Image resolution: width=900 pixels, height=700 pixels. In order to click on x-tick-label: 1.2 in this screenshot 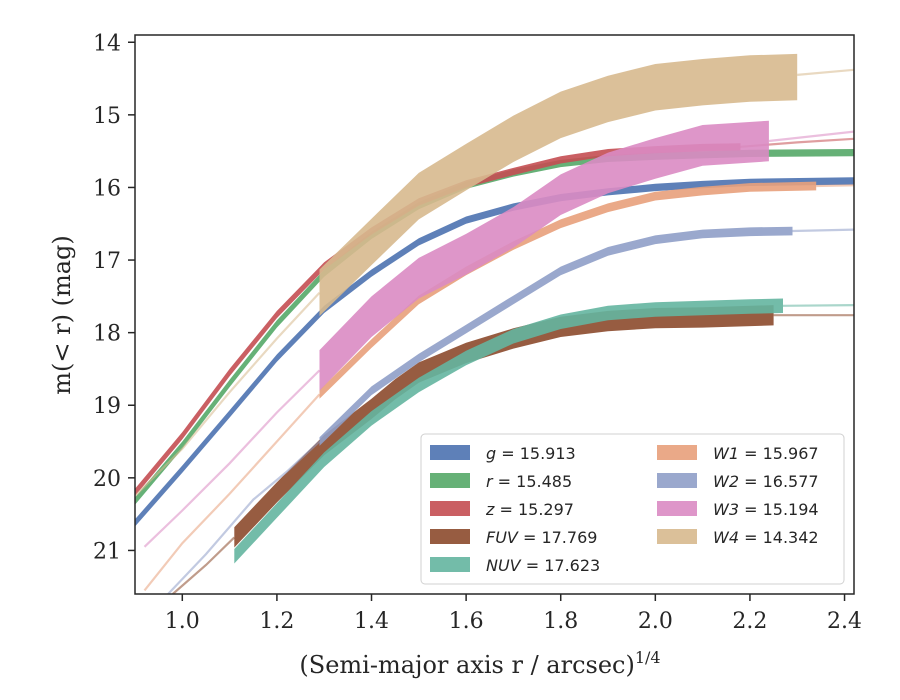, I will do `click(276, 621)`.